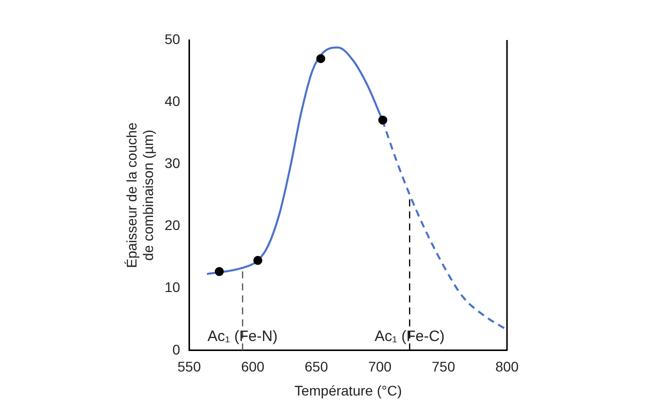 The image size is (647, 414). I want to click on x-tick-label: 550, so click(189, 366).